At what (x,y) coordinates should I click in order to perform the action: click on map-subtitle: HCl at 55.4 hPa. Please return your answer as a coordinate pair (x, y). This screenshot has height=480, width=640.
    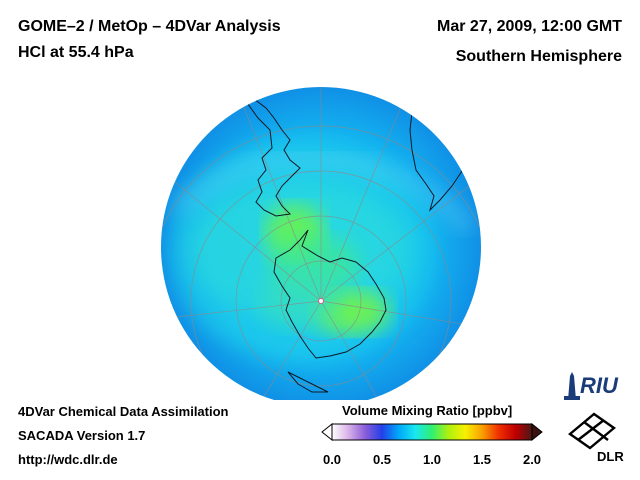
    Looking at the image, I should click on (76, 52).